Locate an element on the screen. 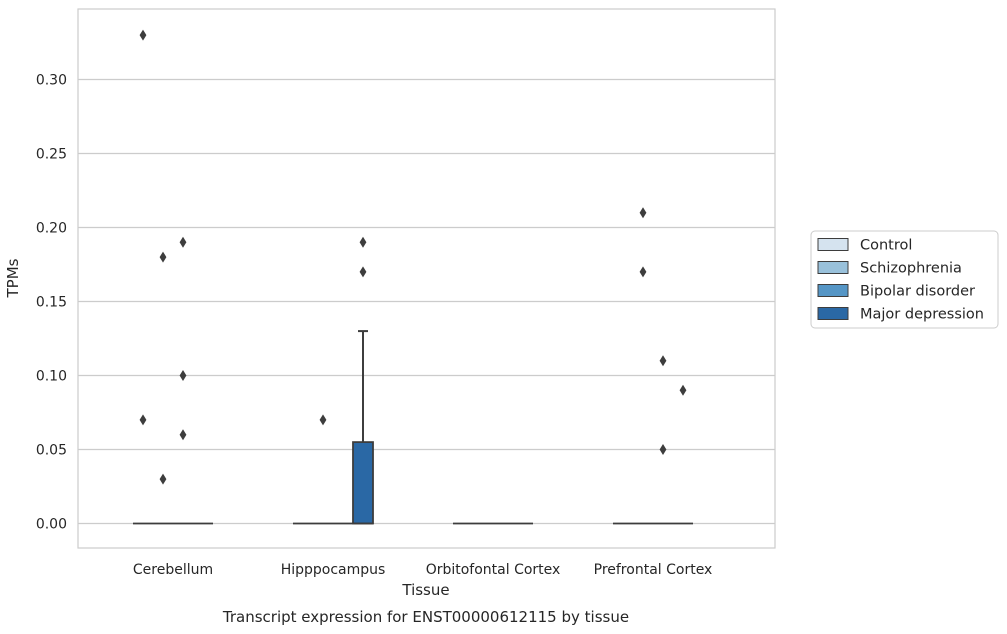  legend-label: Major depression is located at coordinates (922, 315).